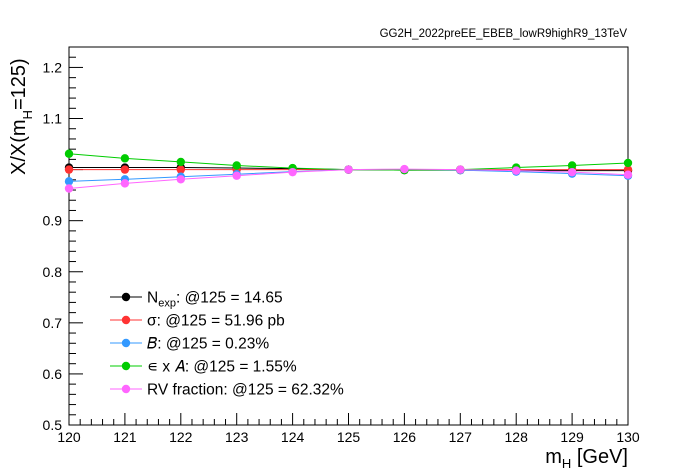 This screenshot has height=472, width=696. Describe the element at coordinates (599, 457) in the screenshot. I see `x-axis-title-unit: [GeV]` at that location.